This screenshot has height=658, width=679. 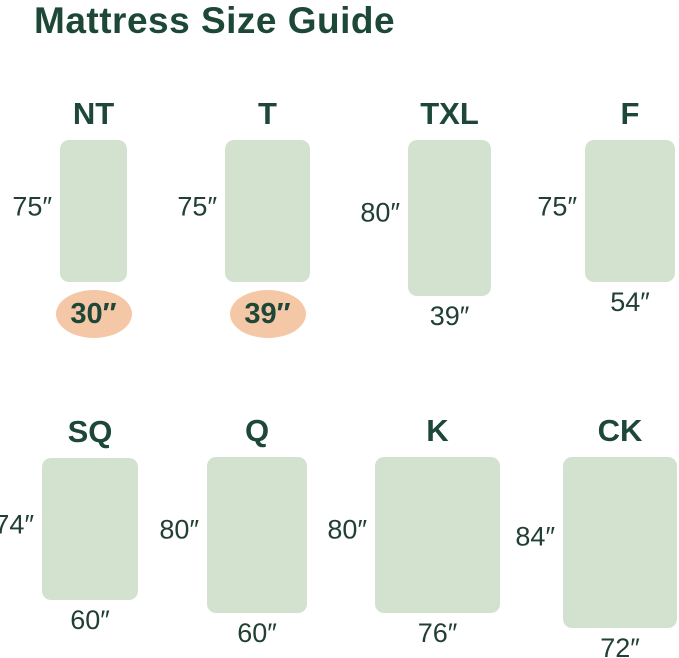 I want to click on mattress-name-label: K, so click(x=437, y=430).